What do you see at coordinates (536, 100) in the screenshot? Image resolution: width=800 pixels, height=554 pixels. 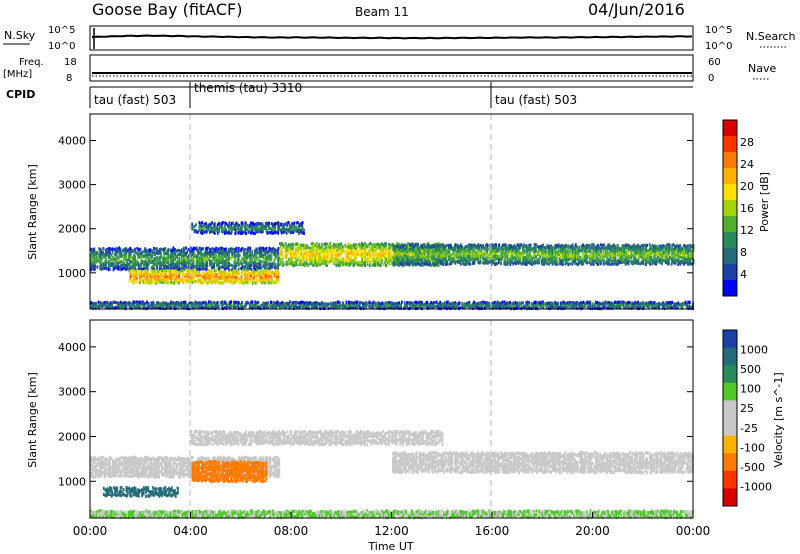 I see `cpid-segment-3: tau (fast) 503` at bounding box center [536, 100].